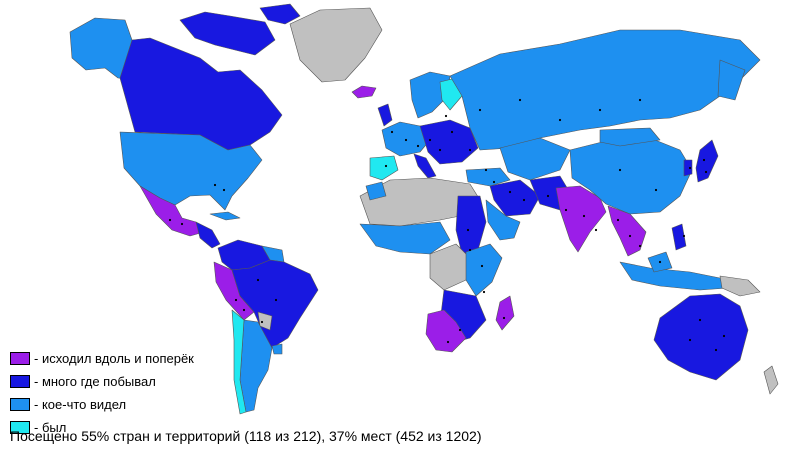  Describe the element at coordinates (679, 237) in the screenshot. I see `country-philippines` at that location.